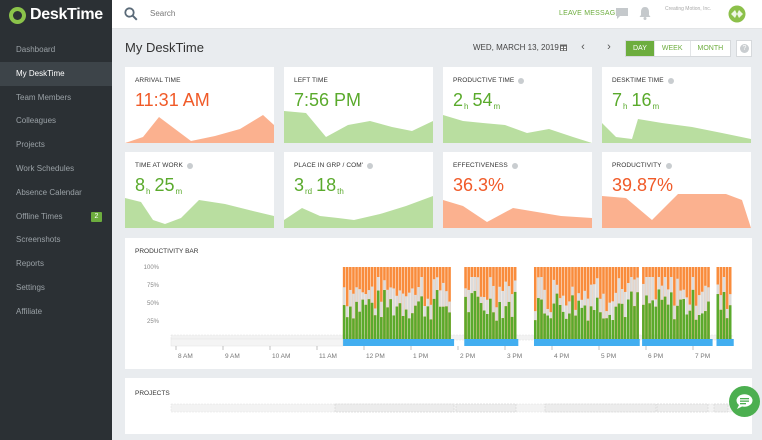 The width and height of the screenshot is (762, 440). What do you see at coordinates (438, 406) in the screenshot?
I see `projects-timeline` at bounding box center [438, 406].